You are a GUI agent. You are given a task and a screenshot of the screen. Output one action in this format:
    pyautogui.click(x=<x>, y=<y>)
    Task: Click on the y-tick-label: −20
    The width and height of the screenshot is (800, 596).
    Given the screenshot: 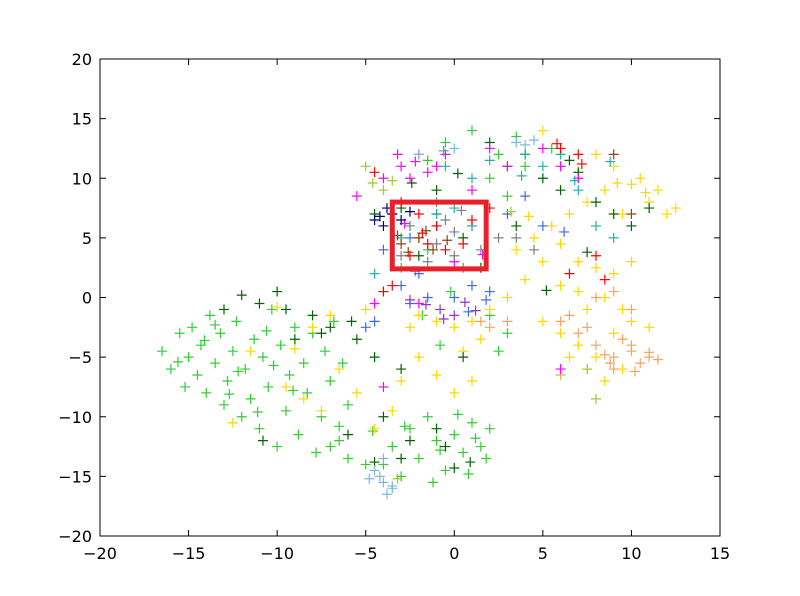 What is the action you would take?
    pyautogui.click(x=75, y=536)
    